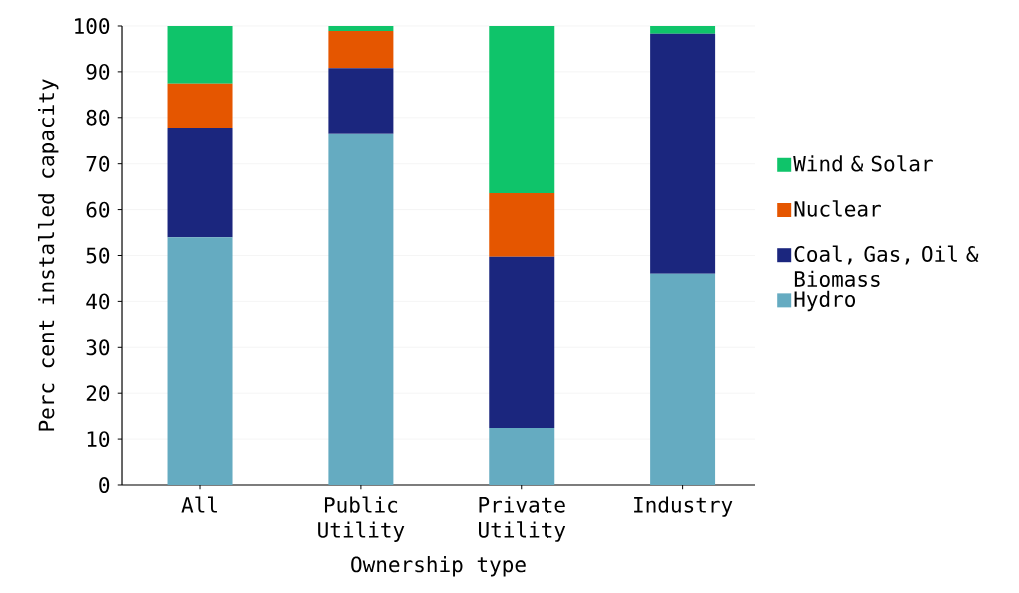  Describe the element at coordinates (837, 208) in the screenshot. I see `legend-label: Nuclear` at that location.